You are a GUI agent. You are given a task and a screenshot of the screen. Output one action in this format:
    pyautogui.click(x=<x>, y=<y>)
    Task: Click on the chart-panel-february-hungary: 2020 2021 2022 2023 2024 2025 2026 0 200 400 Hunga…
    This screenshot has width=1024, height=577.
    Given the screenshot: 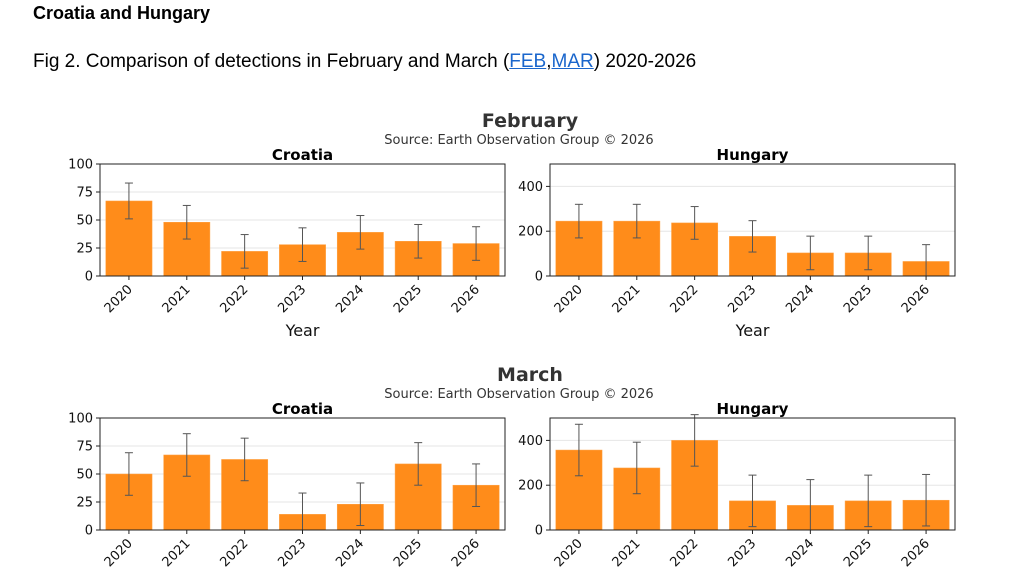 What is the action you would take?
    pyautogui.click(x=737, y=243)
    